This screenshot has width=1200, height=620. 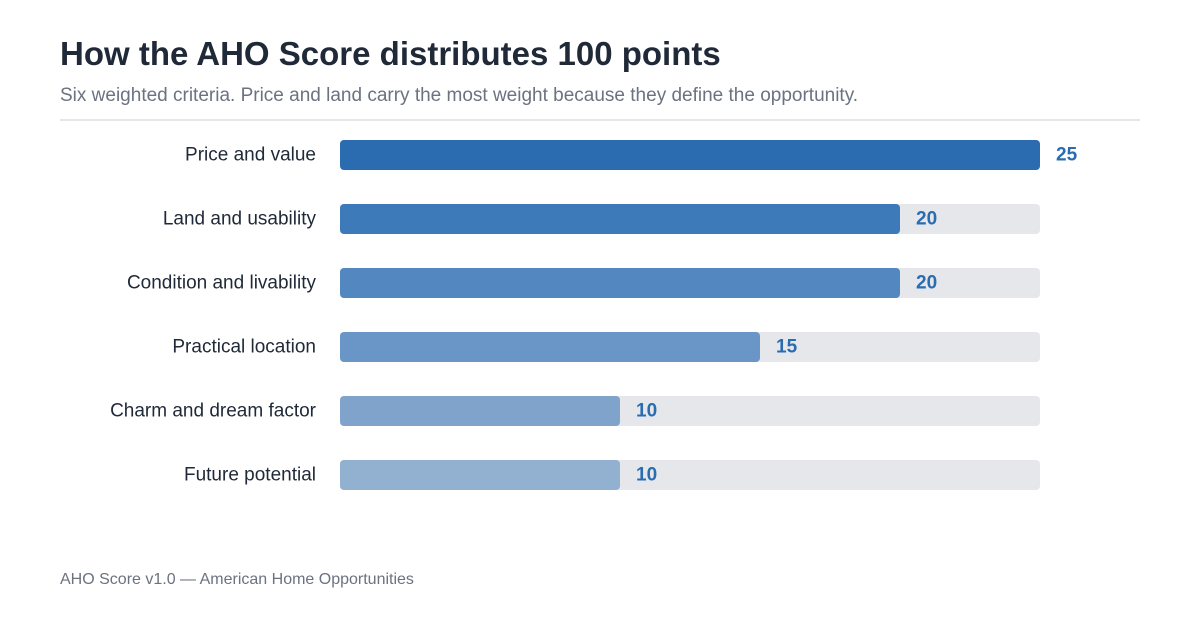 I want to click on category-label: Condition and livability, so click(x=222, y=283).